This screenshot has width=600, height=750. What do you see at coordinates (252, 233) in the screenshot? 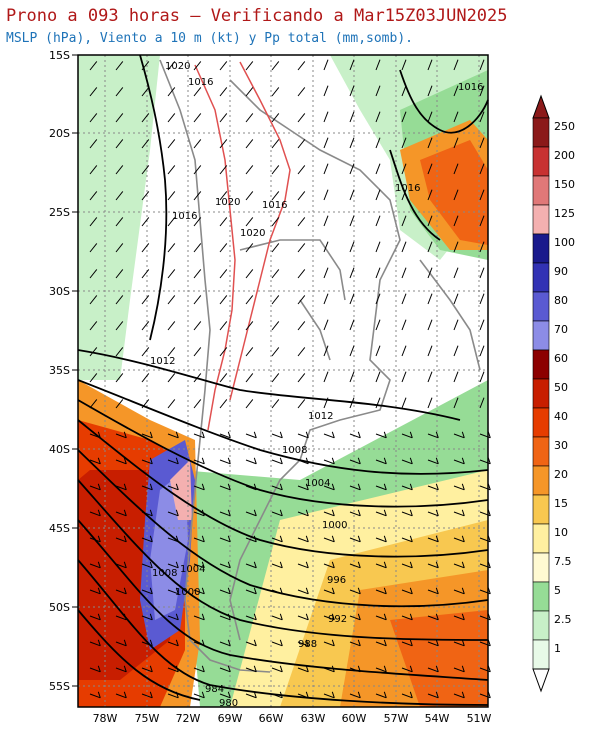
I see `isobar-label: 1020` at bounding box center [252, 233].